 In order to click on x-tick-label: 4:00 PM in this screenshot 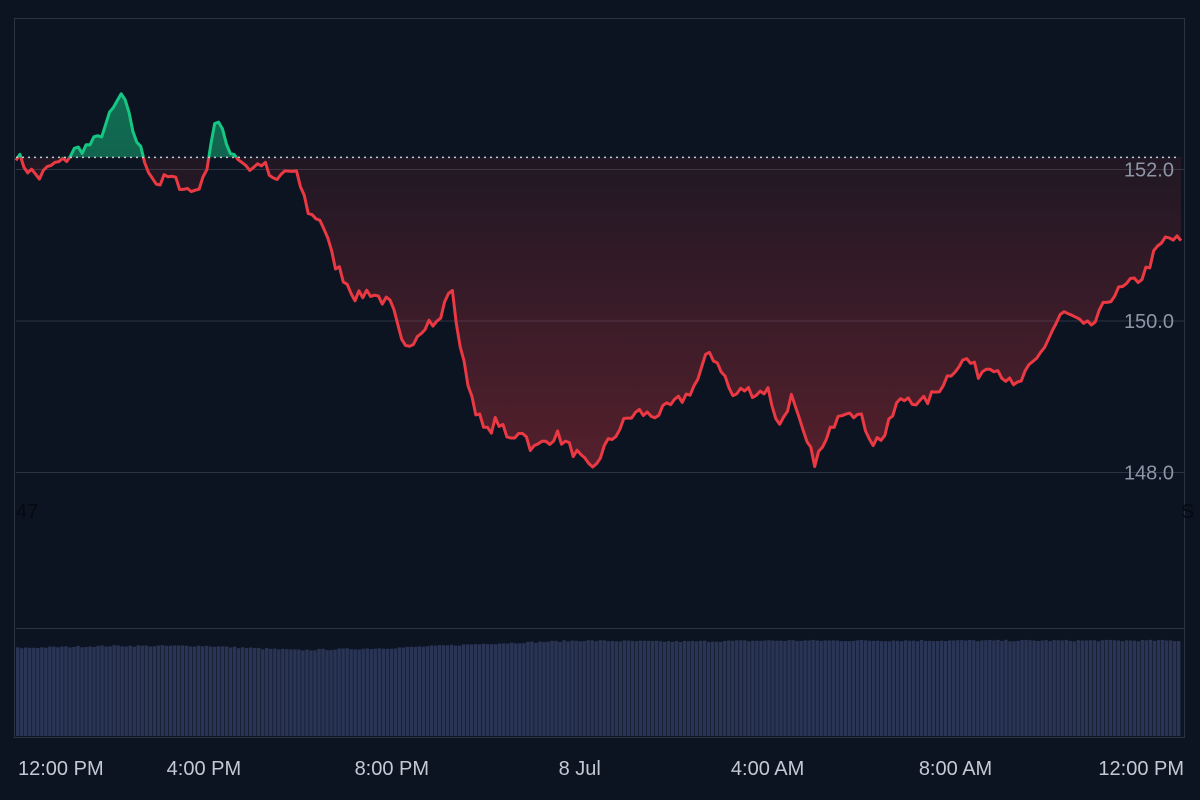, I will do `click(204, 769)`.